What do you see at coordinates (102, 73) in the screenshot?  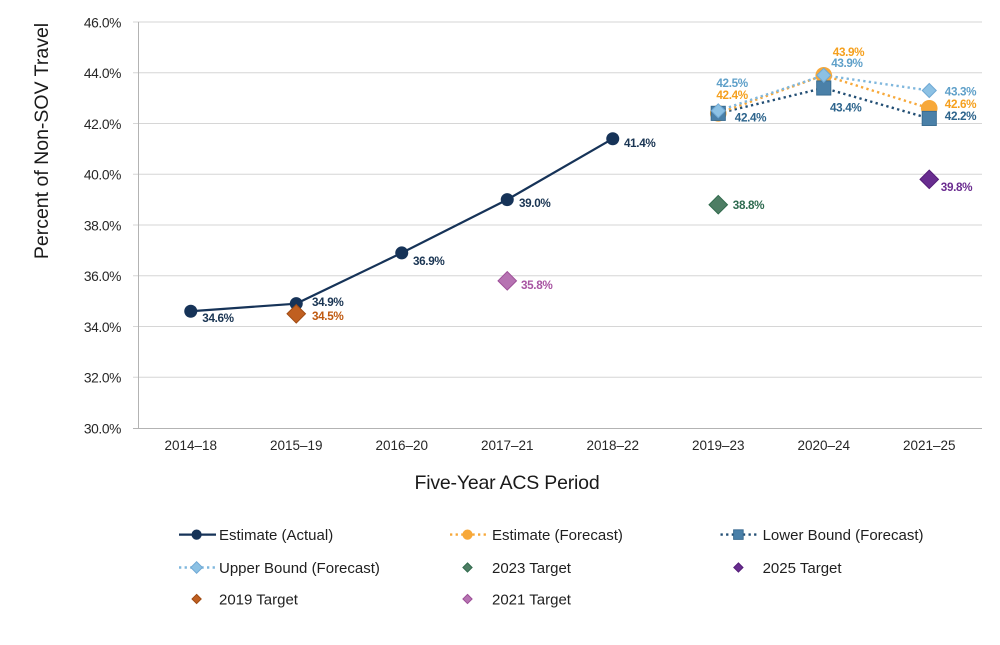 I see `svg-text: 44.0%` at bounding box center [102, 73].